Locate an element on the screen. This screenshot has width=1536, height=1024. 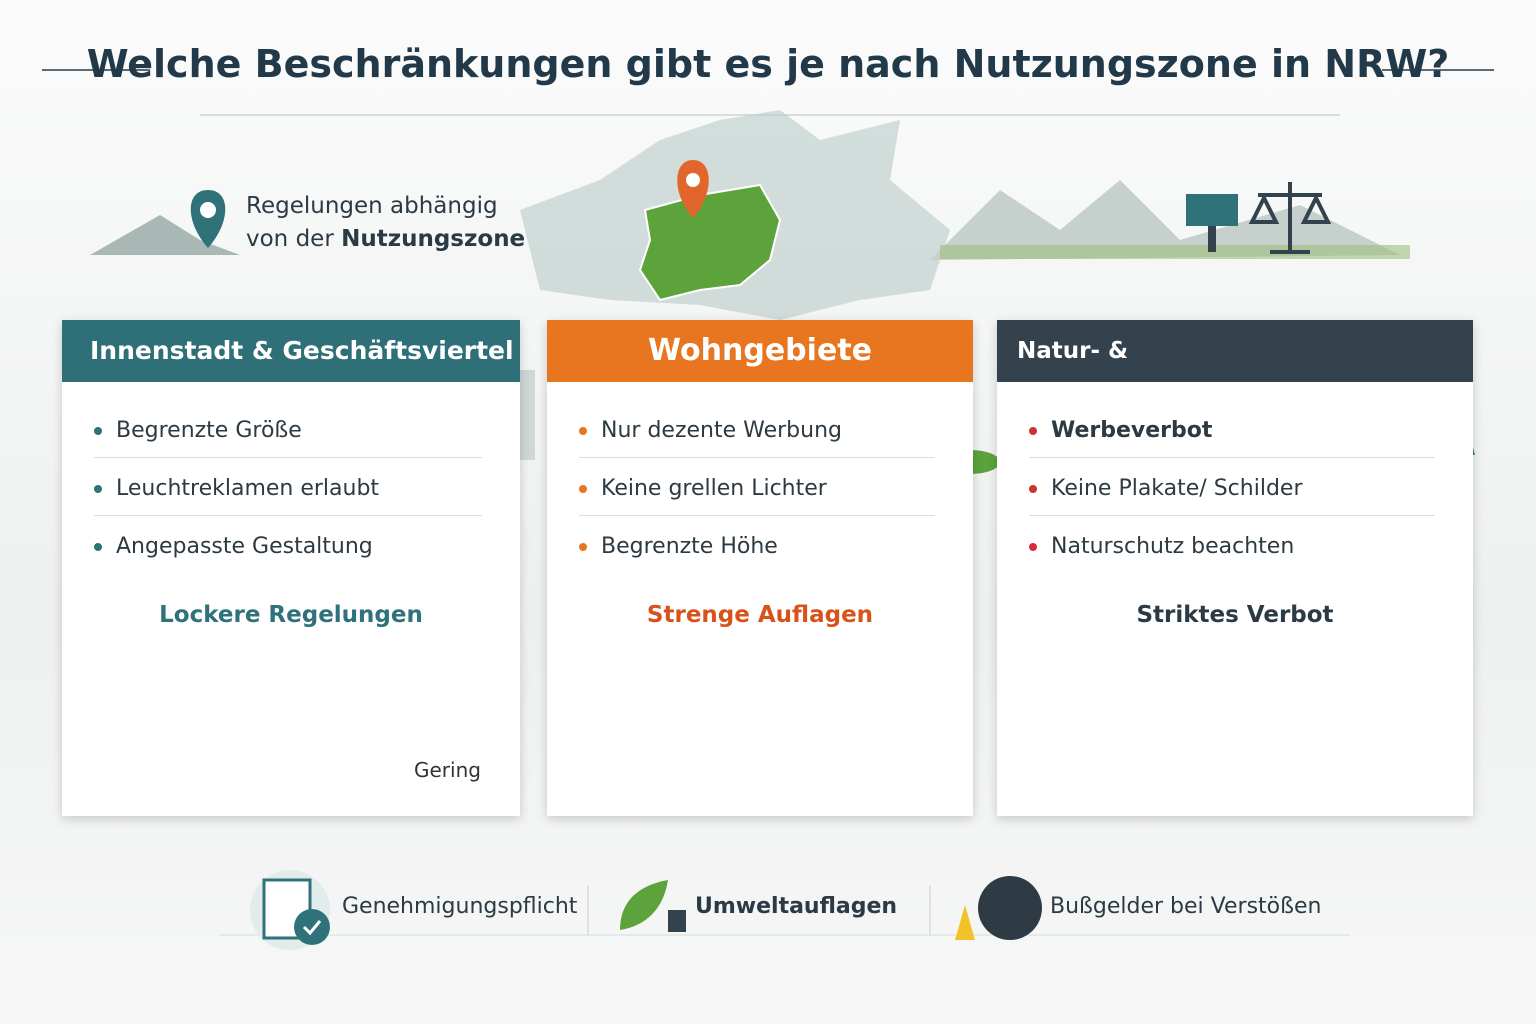
zone-item: Nur dezente Werbung is located at coordinates (757, 438).